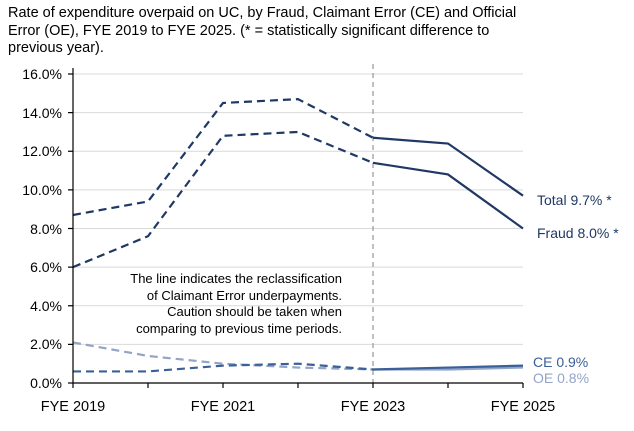 Image resolution: width=634 pixels, height=431 pixels. Describe the element at coordinates (578, 233) in the screenshot. I see `series-label-fraud: Fraud 8.0% *` at that location.